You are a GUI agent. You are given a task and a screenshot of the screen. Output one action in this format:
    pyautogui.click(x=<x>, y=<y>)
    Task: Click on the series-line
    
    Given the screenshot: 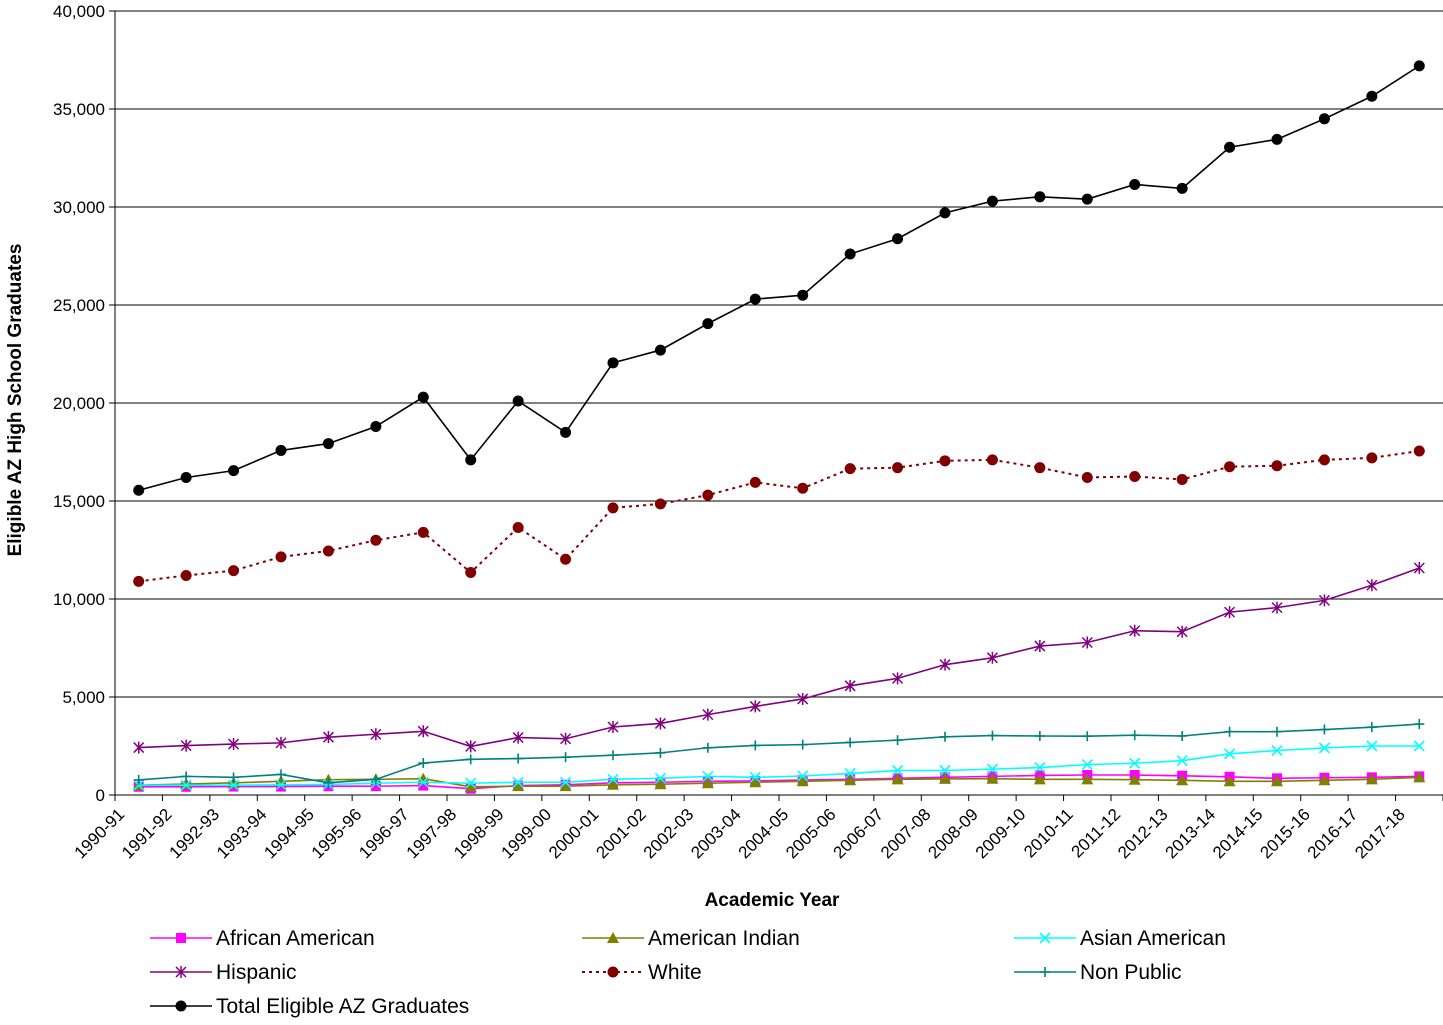 What is the action you would take?
    pyautogui.click(x=779, y=782)
    